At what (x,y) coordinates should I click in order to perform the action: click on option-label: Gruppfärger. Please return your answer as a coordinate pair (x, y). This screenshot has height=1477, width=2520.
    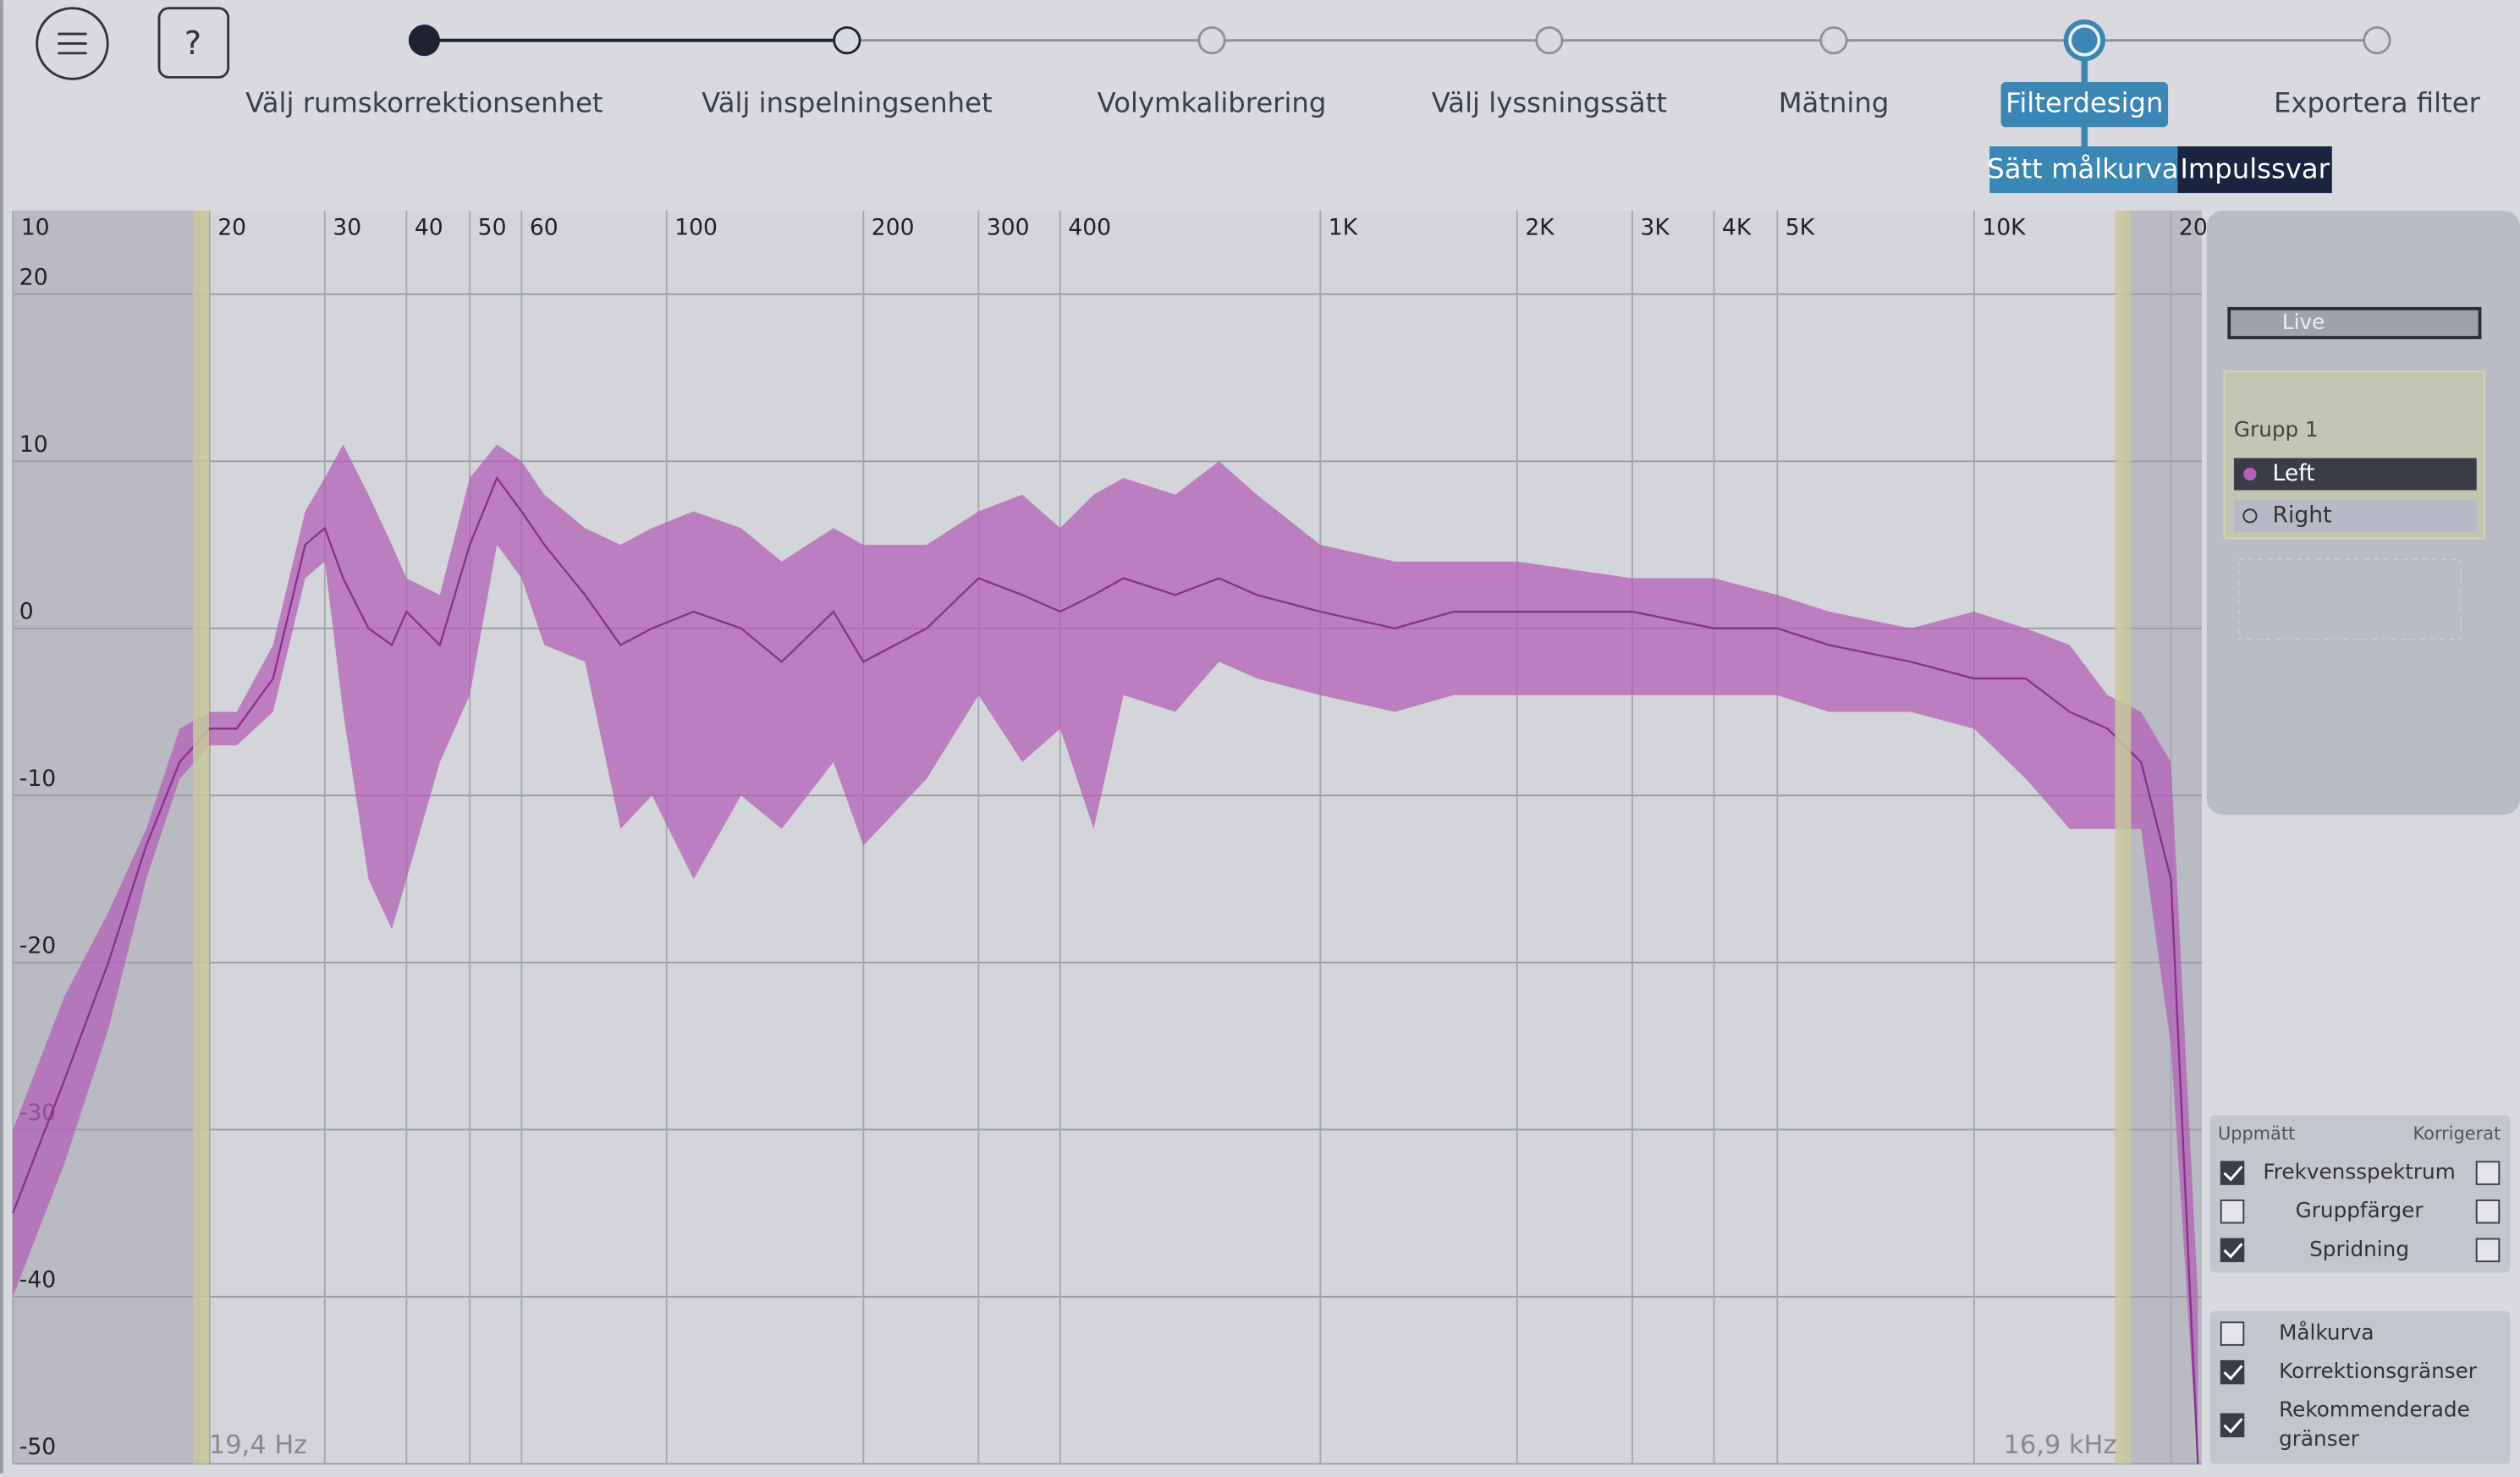
    Looking at the image, I should click on (2360, 1210).